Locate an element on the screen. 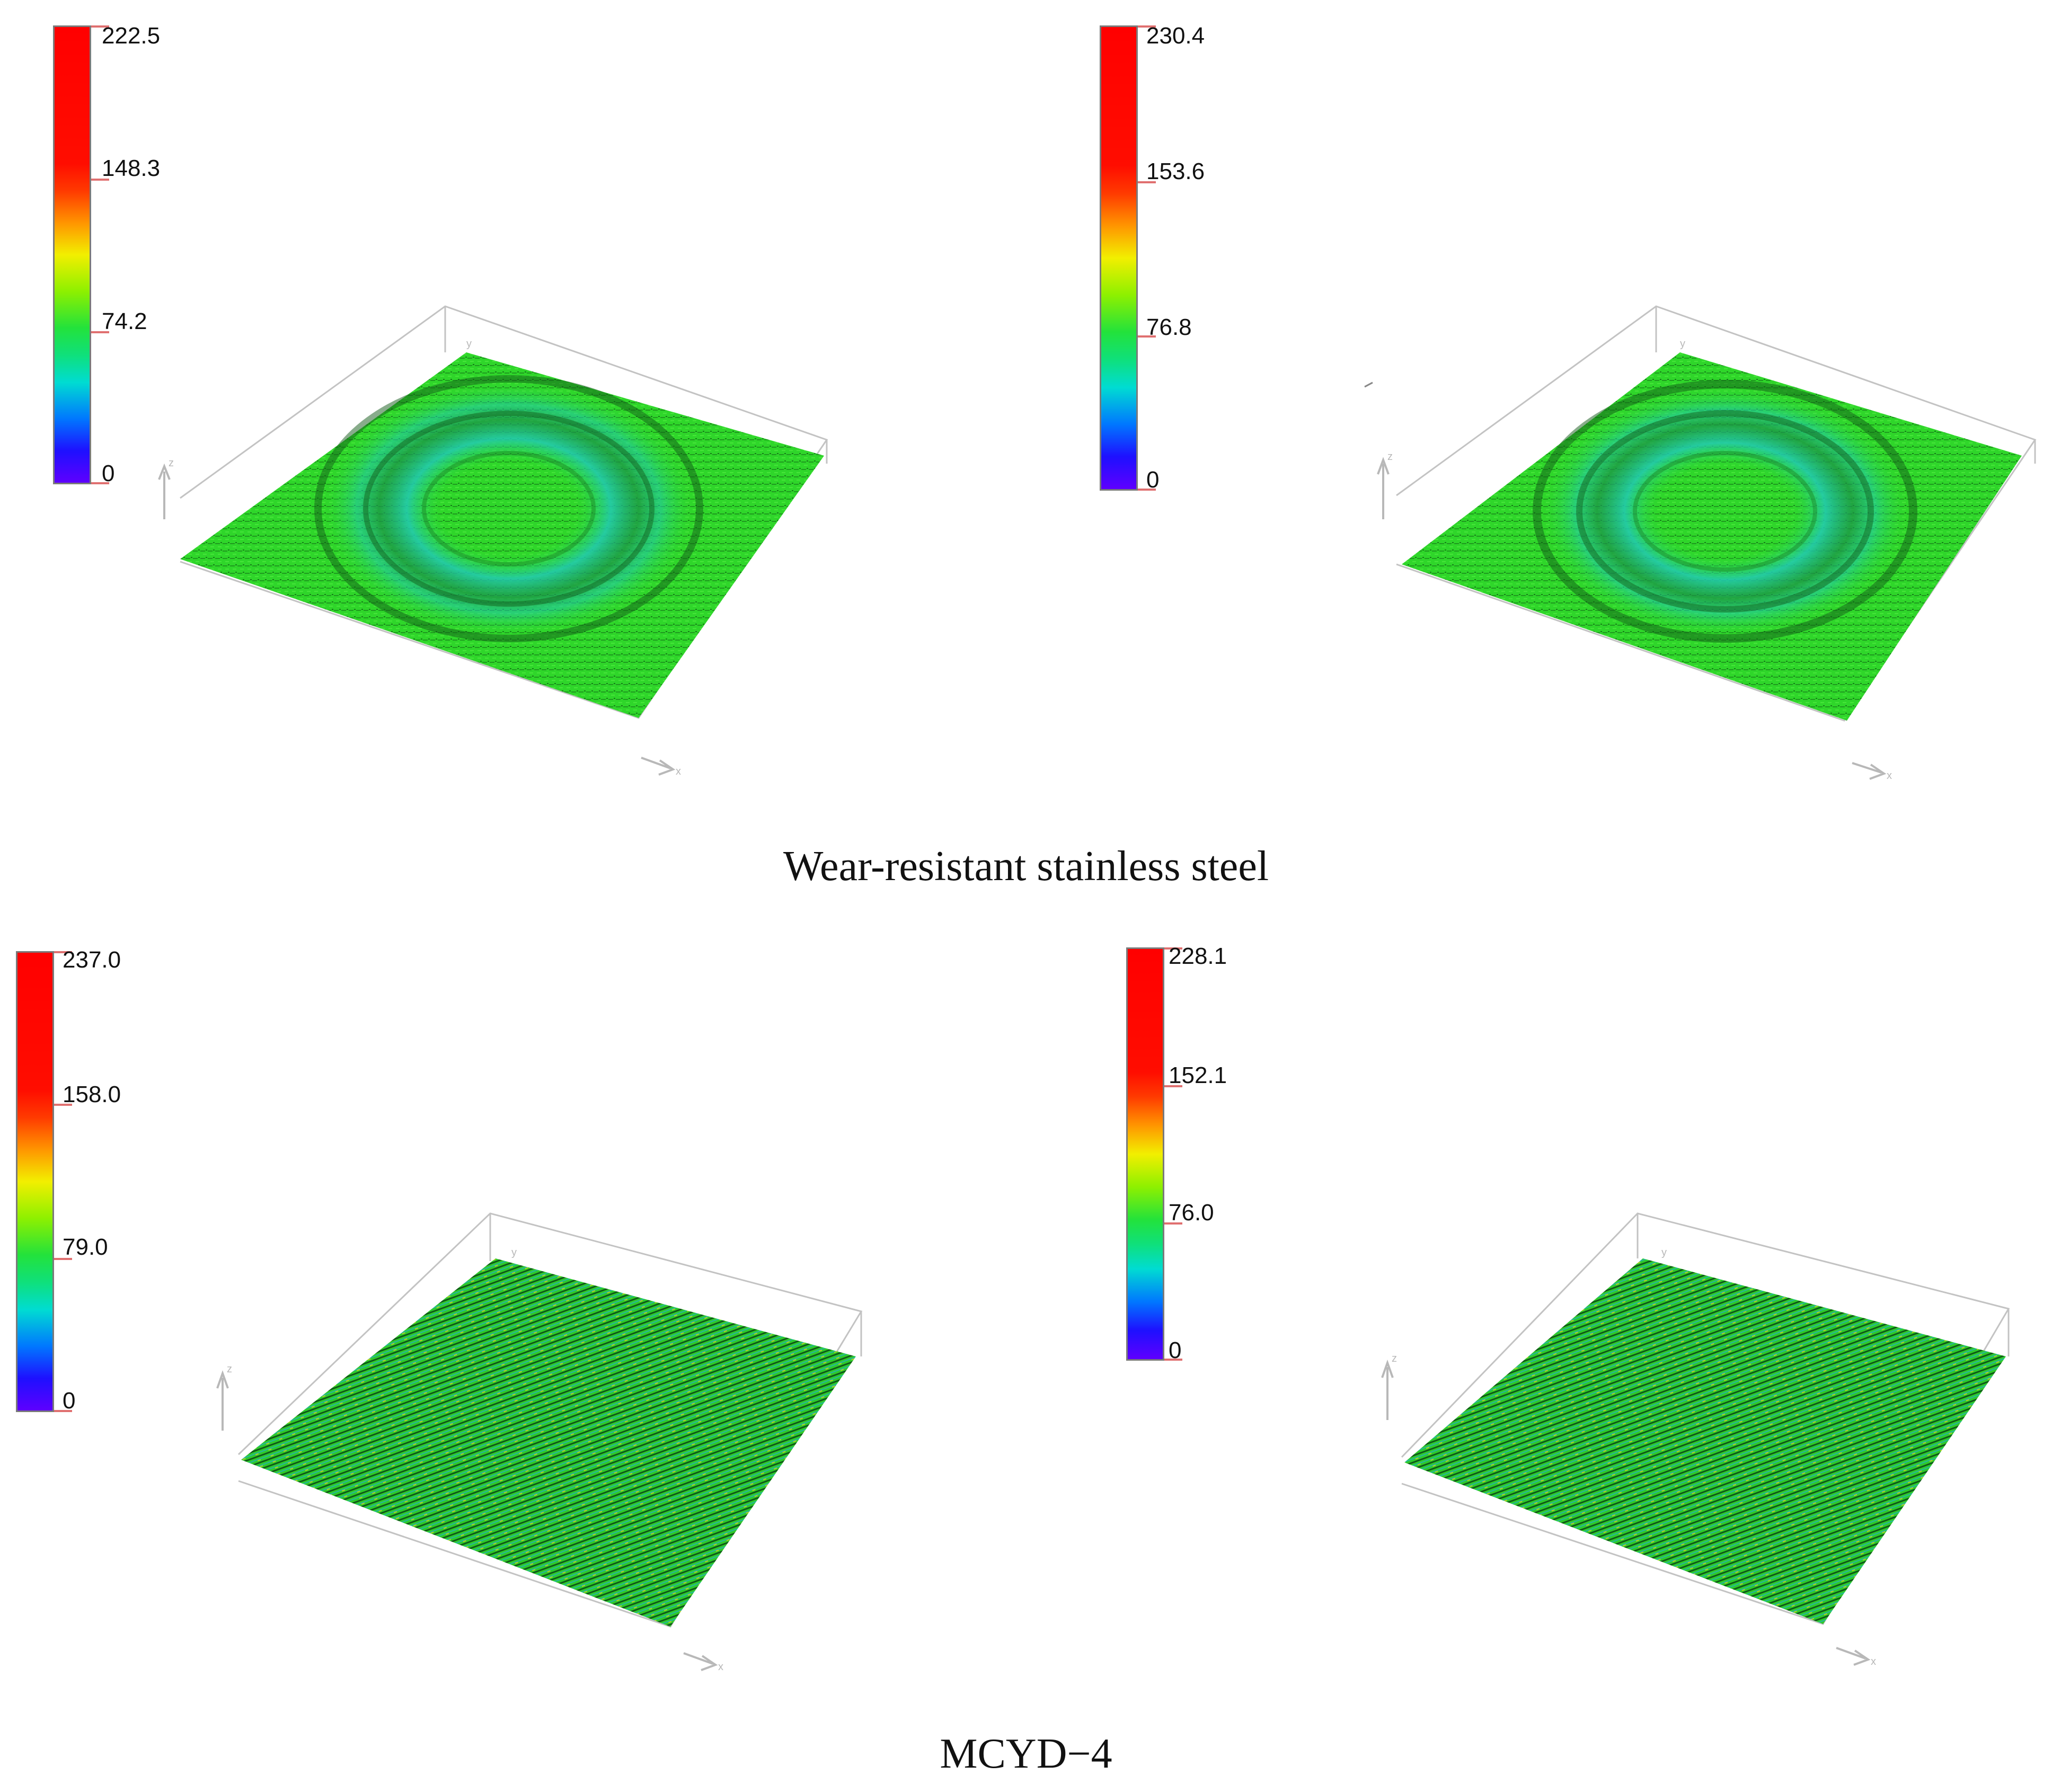 The image size is (2052, 1792). colorbar-max-label: 228.1 is located at coordinates (1198, 956).